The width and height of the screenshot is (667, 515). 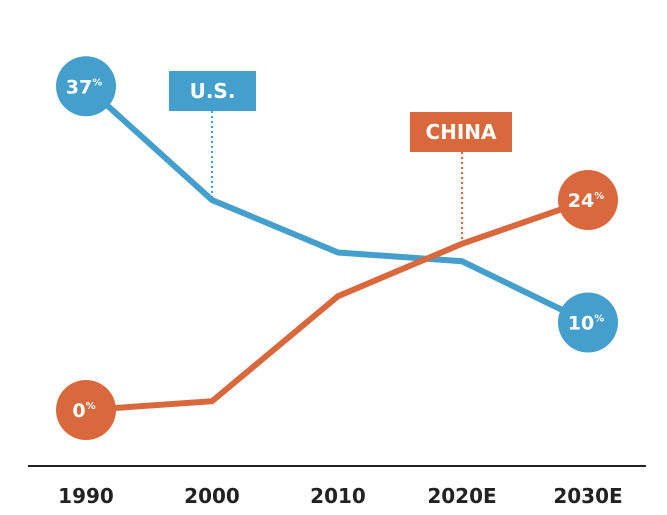 I want to click on x-tick-label-2000: 2000, so click(x=212, y=496).